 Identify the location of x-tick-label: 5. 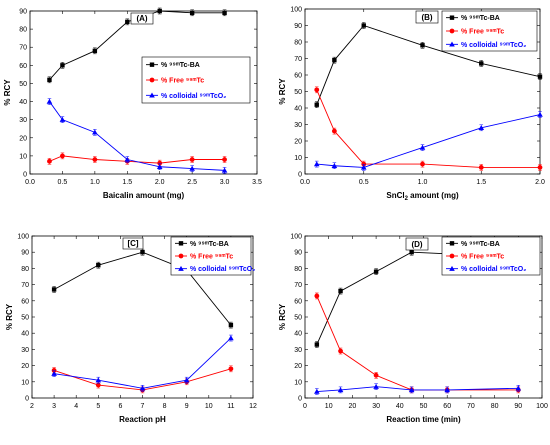
(98, 406).